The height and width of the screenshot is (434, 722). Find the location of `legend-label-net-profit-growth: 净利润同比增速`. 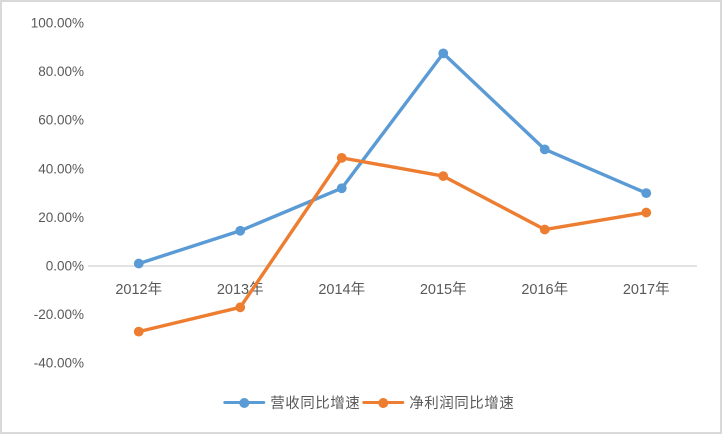

legend-label-net-profit-growth: 净利润同比增速 is located at coordinates (462, 404).